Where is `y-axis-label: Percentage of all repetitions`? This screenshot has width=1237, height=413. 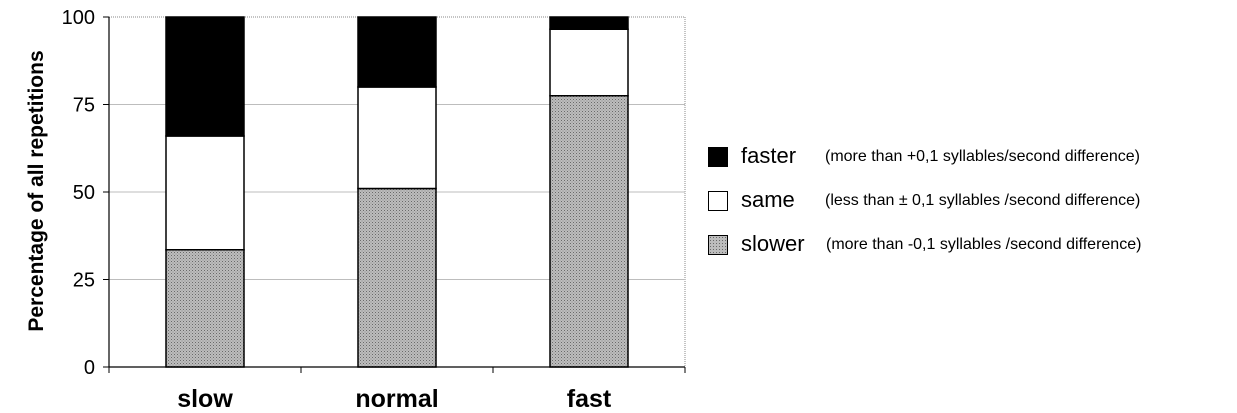 y-axis-label: Percentage of all repetitions is located at coordinates (36, 190).